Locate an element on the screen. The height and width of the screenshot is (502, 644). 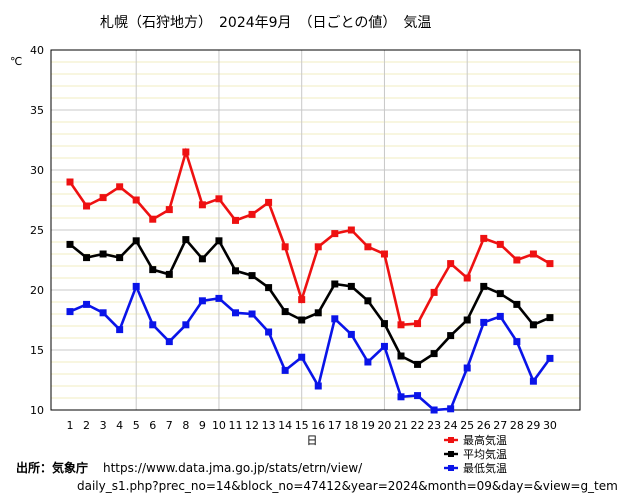
legend-label: 最低気温 is located at coordinates (485, 468).